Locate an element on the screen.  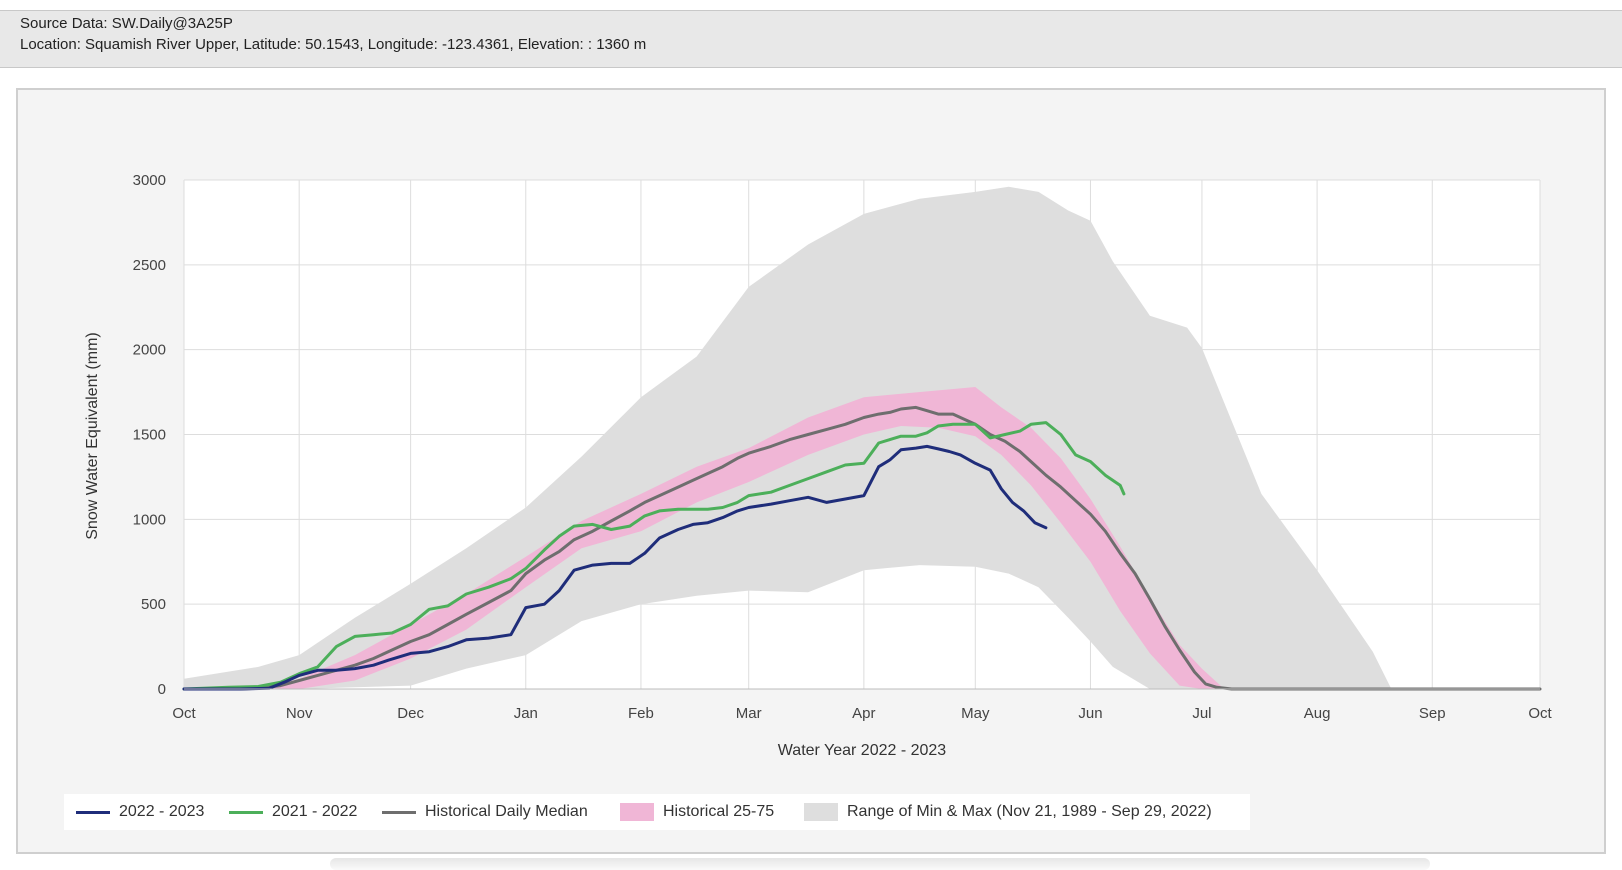
legend-swatch-2021-2022 is located at coordinates (246, 812).